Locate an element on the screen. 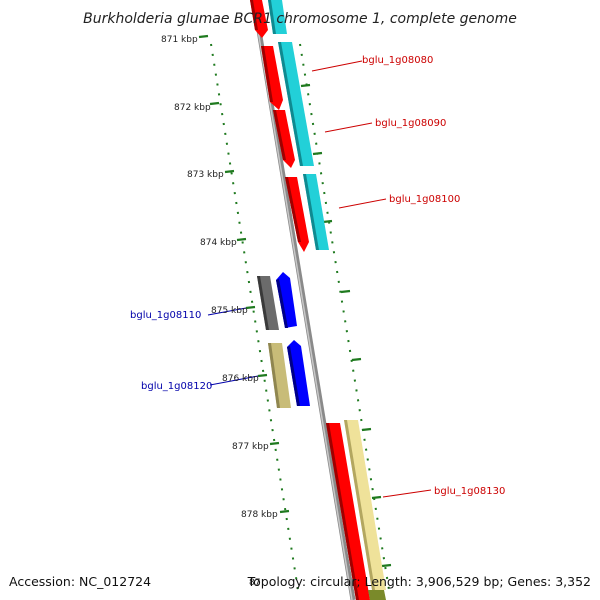  cds-arrow-bglu-1g08100 is located at coordinates (297, 214).